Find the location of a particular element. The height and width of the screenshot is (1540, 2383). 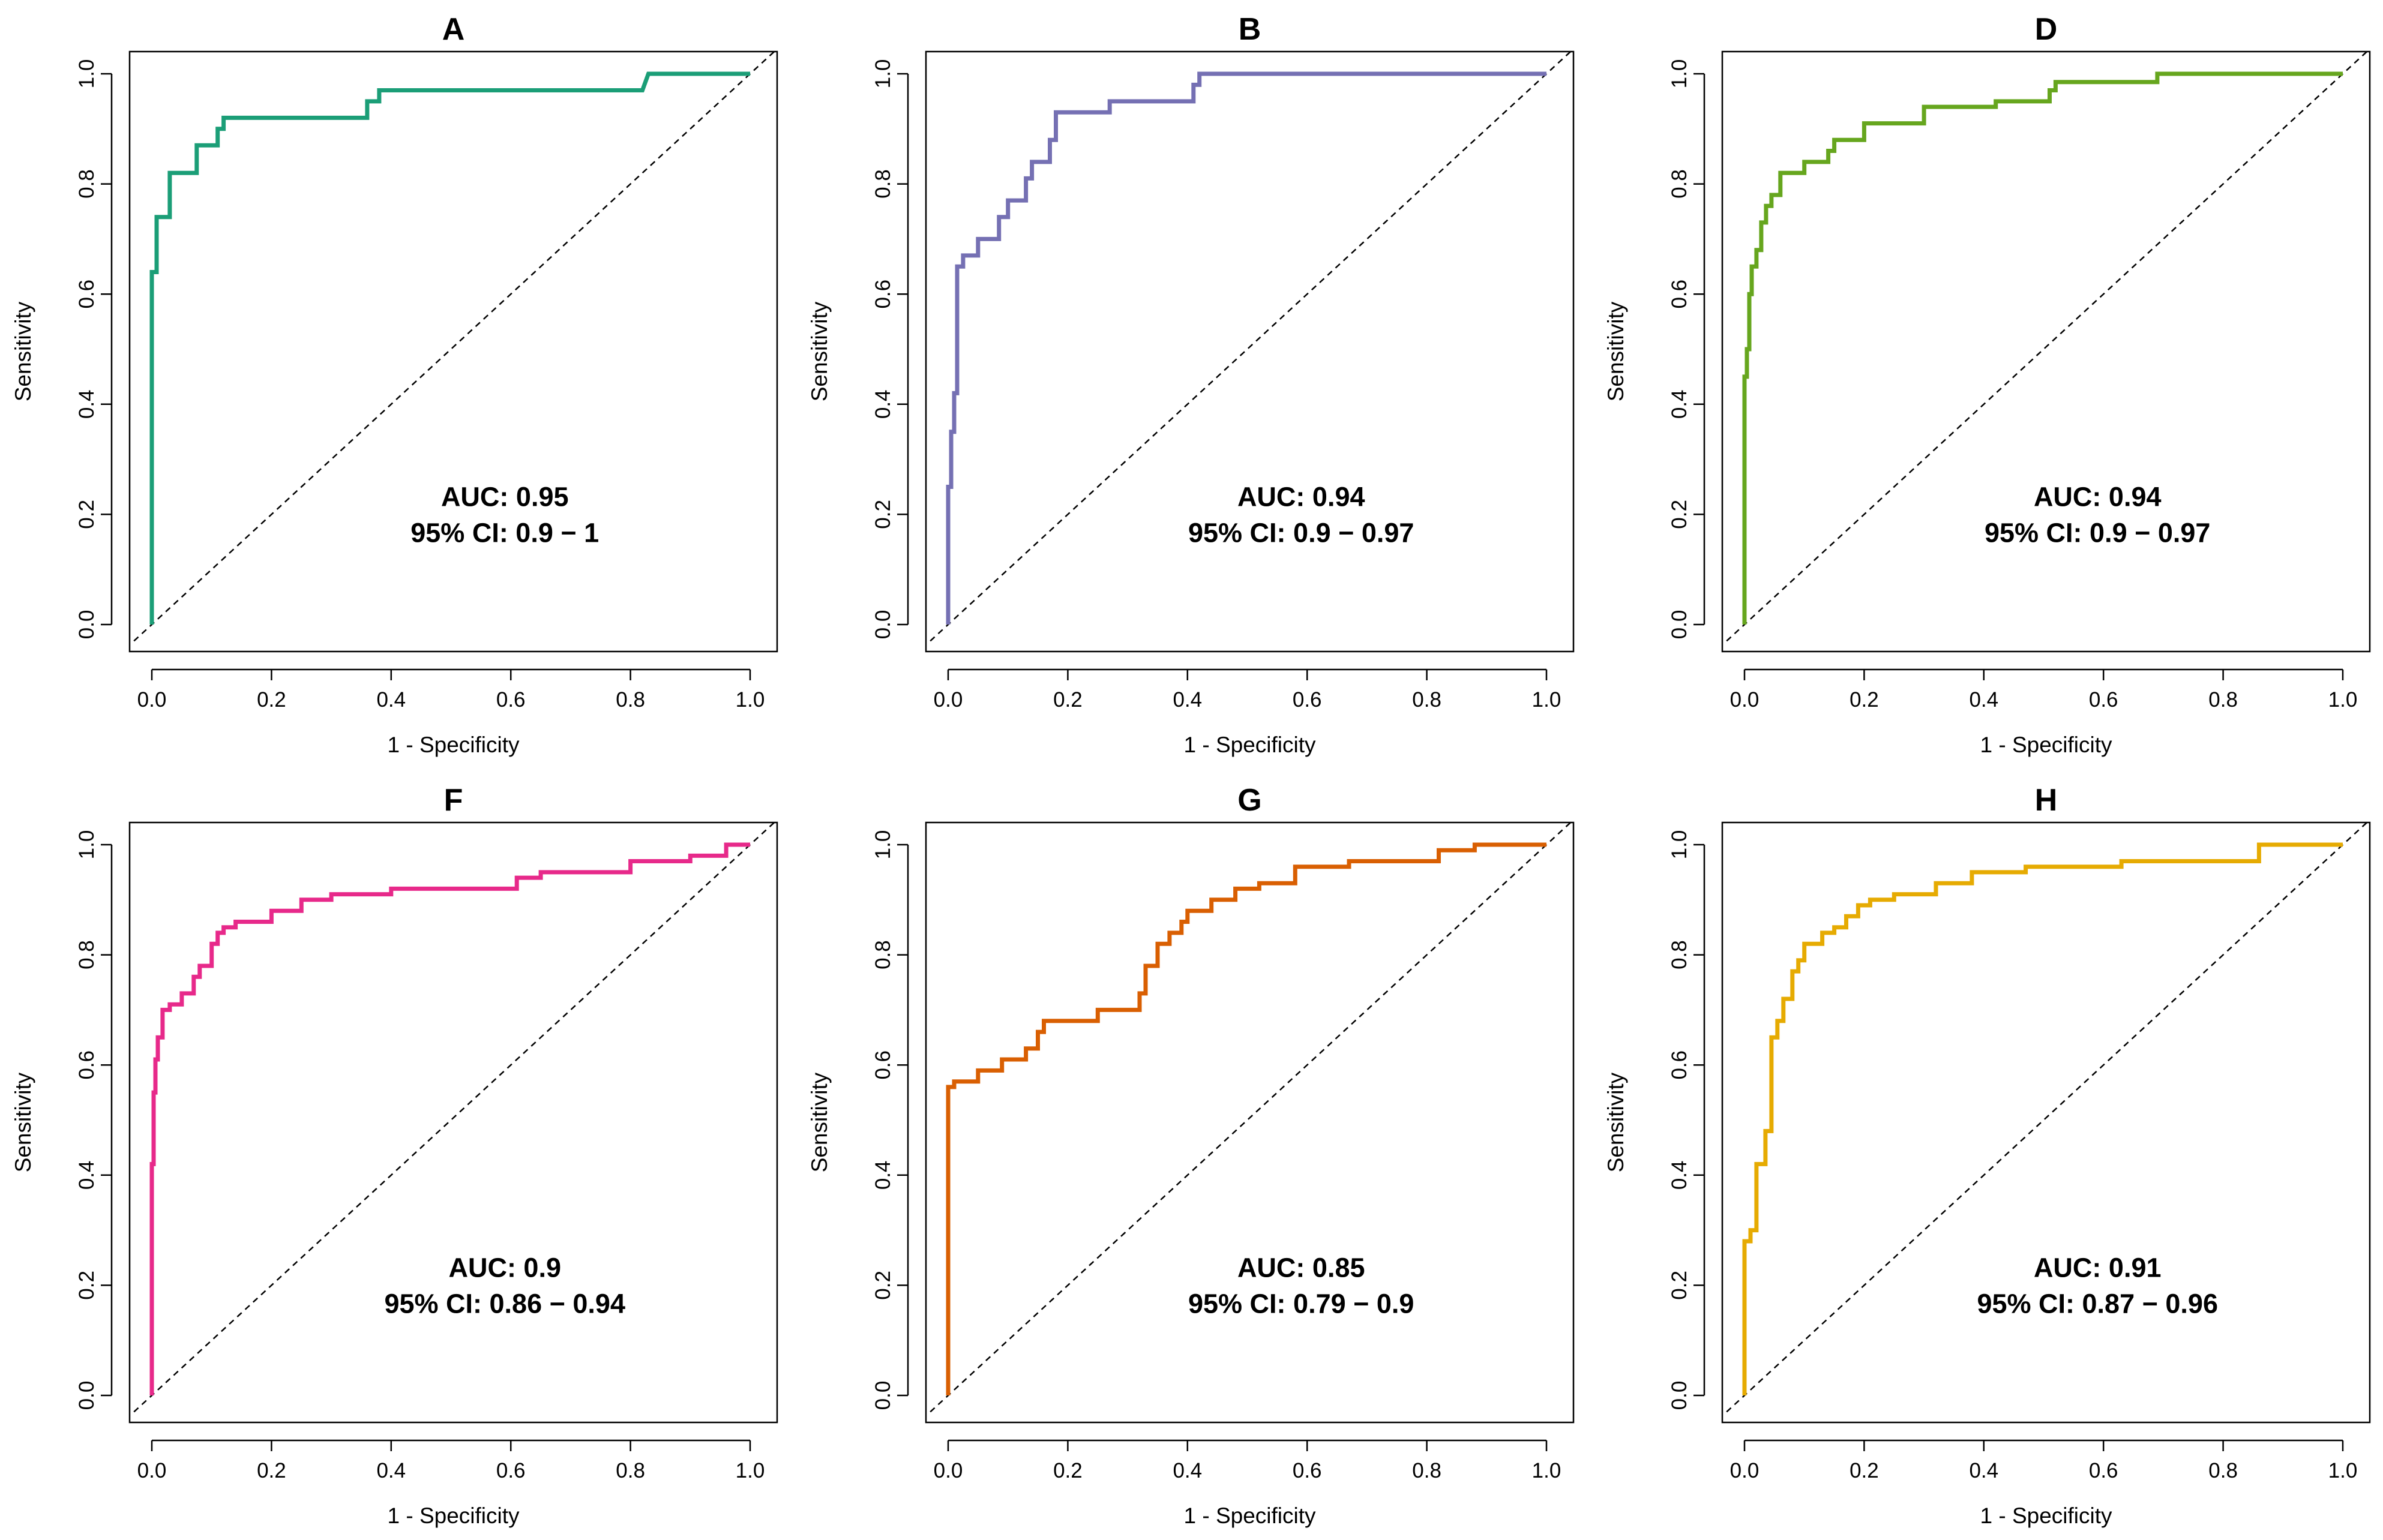

ci-label: 95% CI: 0.87 − 0.96 is located at coordinates (2097, 1303).